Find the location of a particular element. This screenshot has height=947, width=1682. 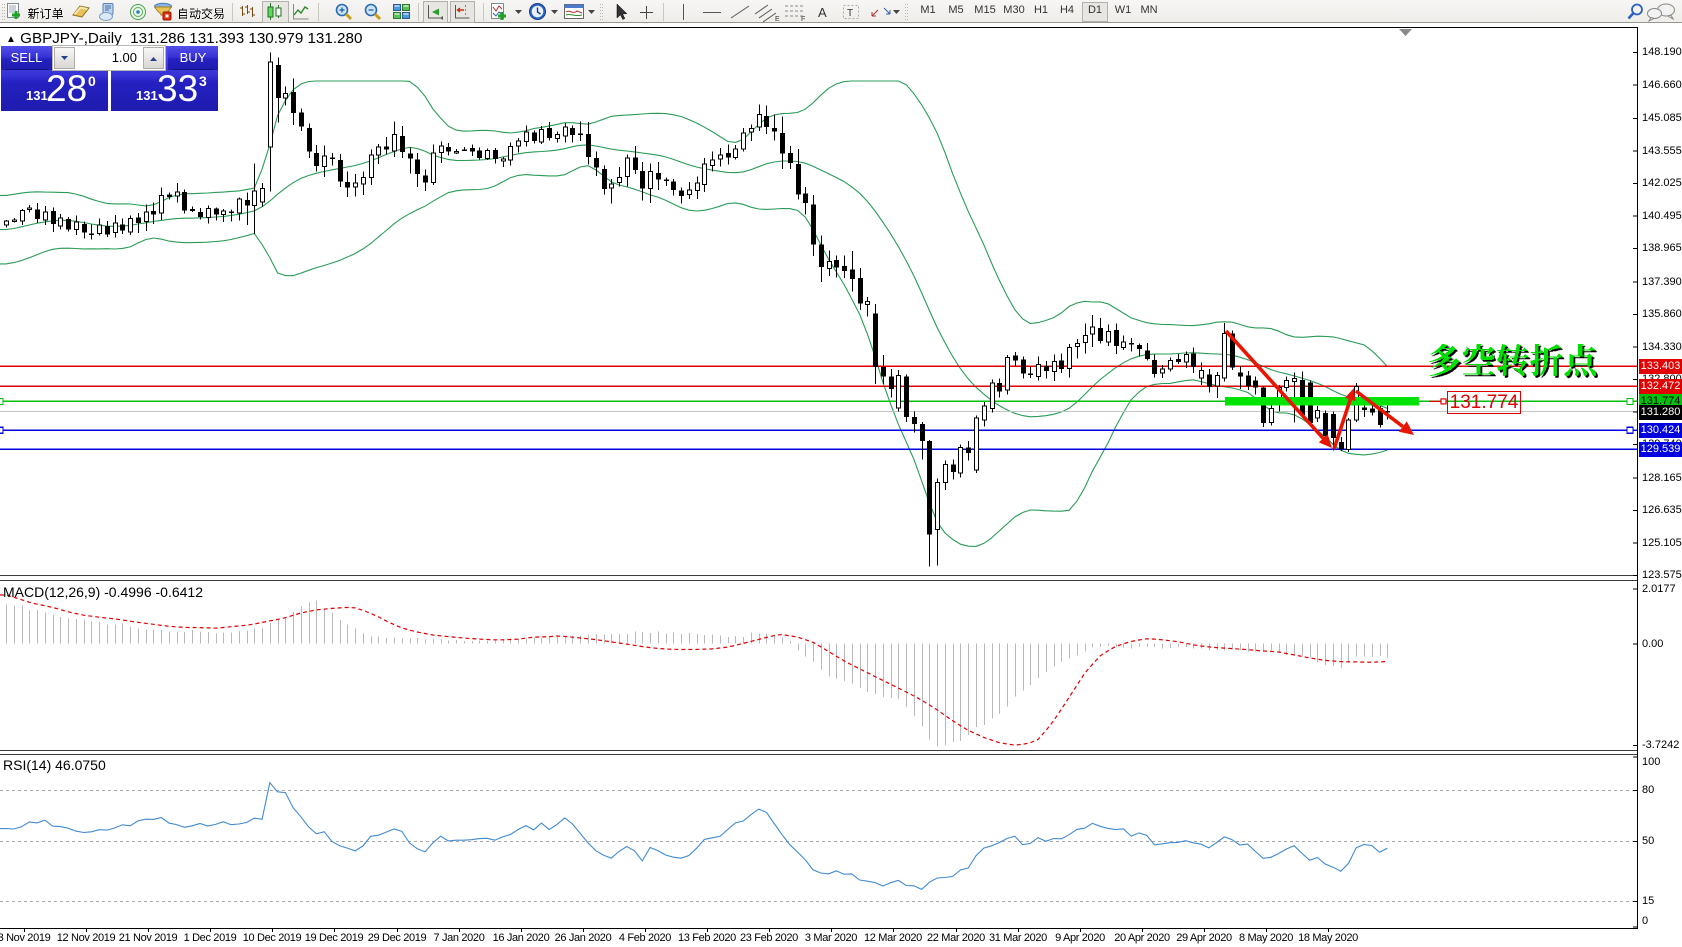

svg-text: T is located at coordinates (850, 13).